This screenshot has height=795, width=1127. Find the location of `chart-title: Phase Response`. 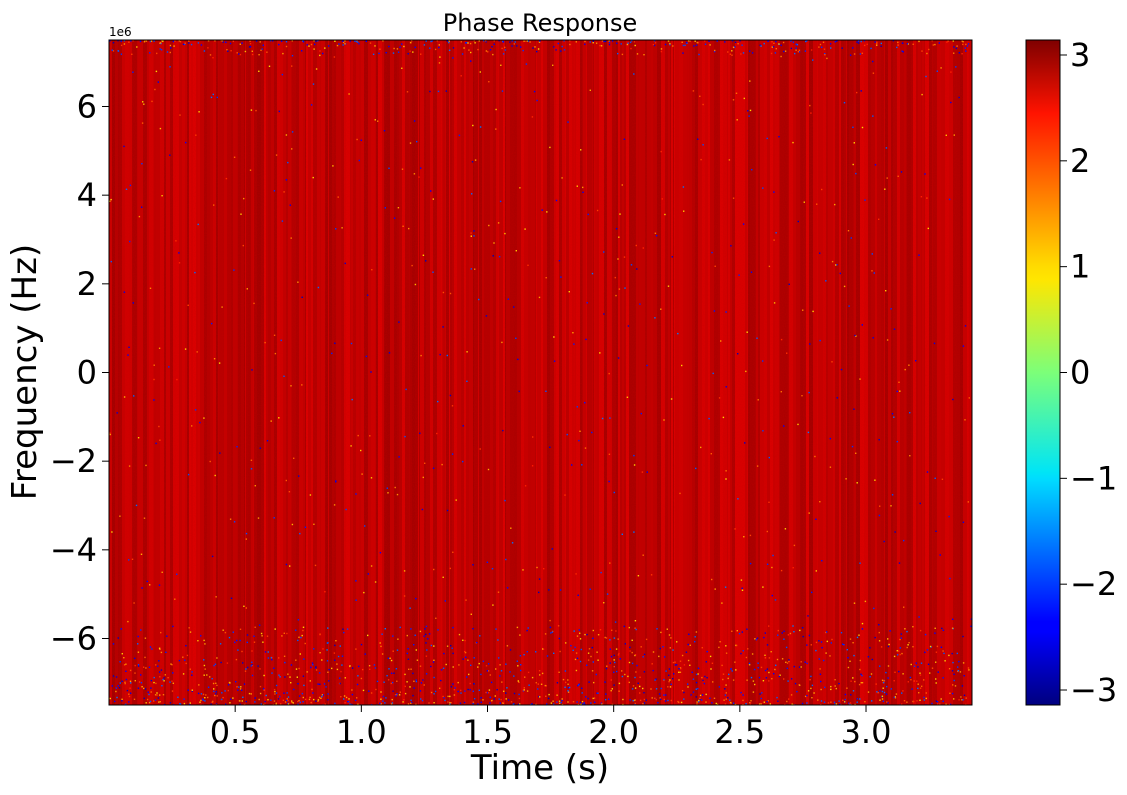

chart-title: Phase Response is located at coordinates (540, 23).